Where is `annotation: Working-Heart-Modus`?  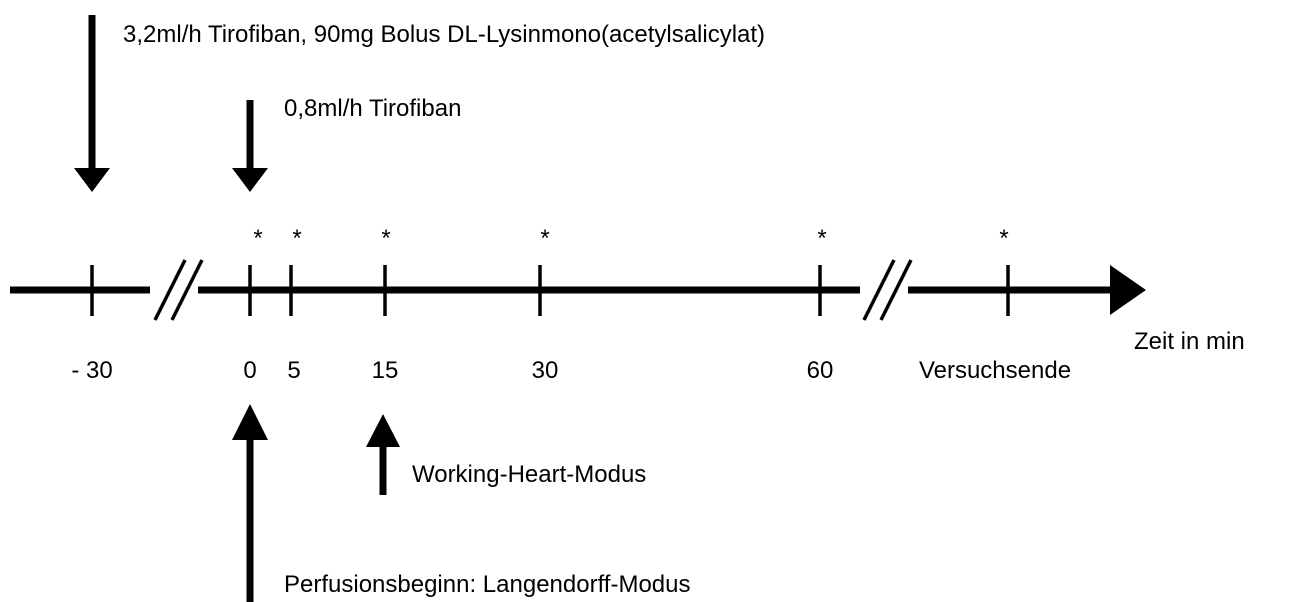 annotation: Working-Heart-Modus is located at coordinates (529, 474).